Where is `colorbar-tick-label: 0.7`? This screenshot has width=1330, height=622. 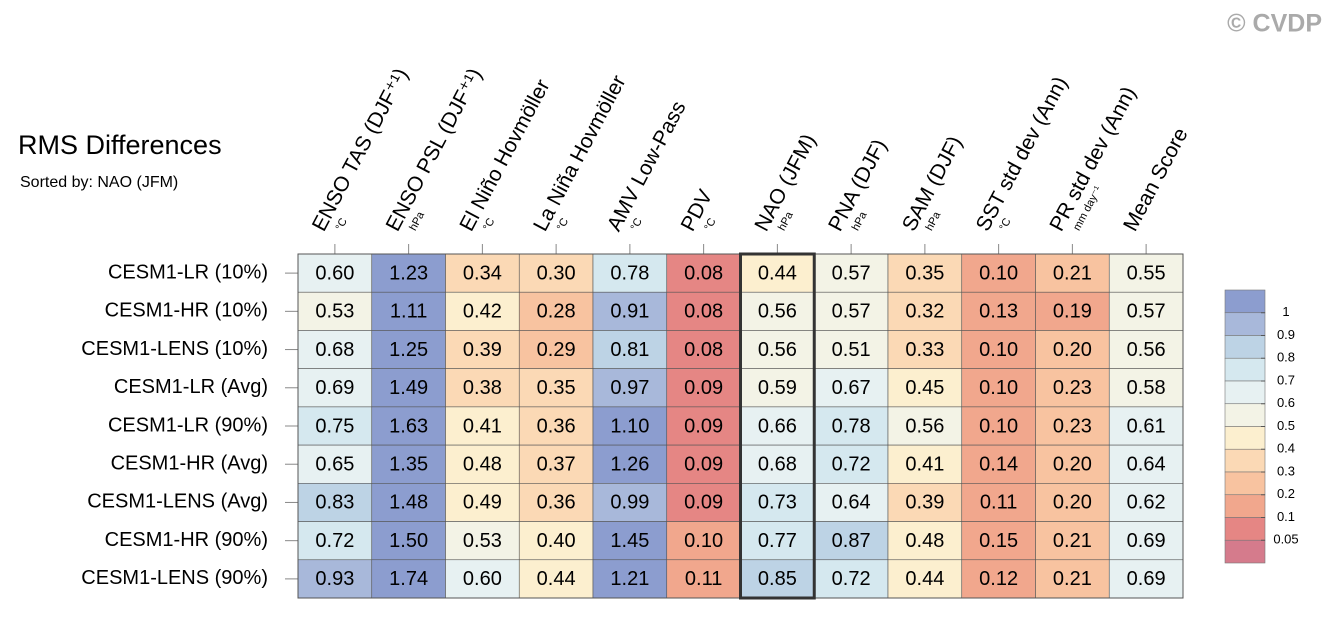 colorbar-tick-label: 0.7 is located at coordinates (1286, 379).